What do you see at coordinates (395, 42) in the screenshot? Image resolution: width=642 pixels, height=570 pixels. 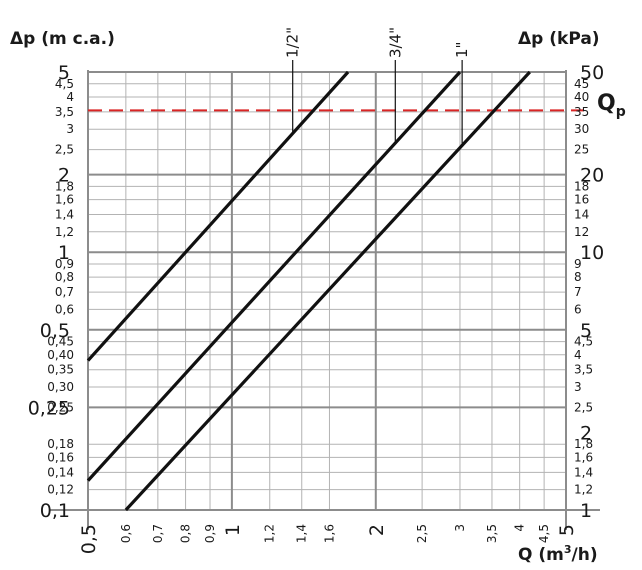 I see `series-label: 3/4"` at bounding box center [395, 42].